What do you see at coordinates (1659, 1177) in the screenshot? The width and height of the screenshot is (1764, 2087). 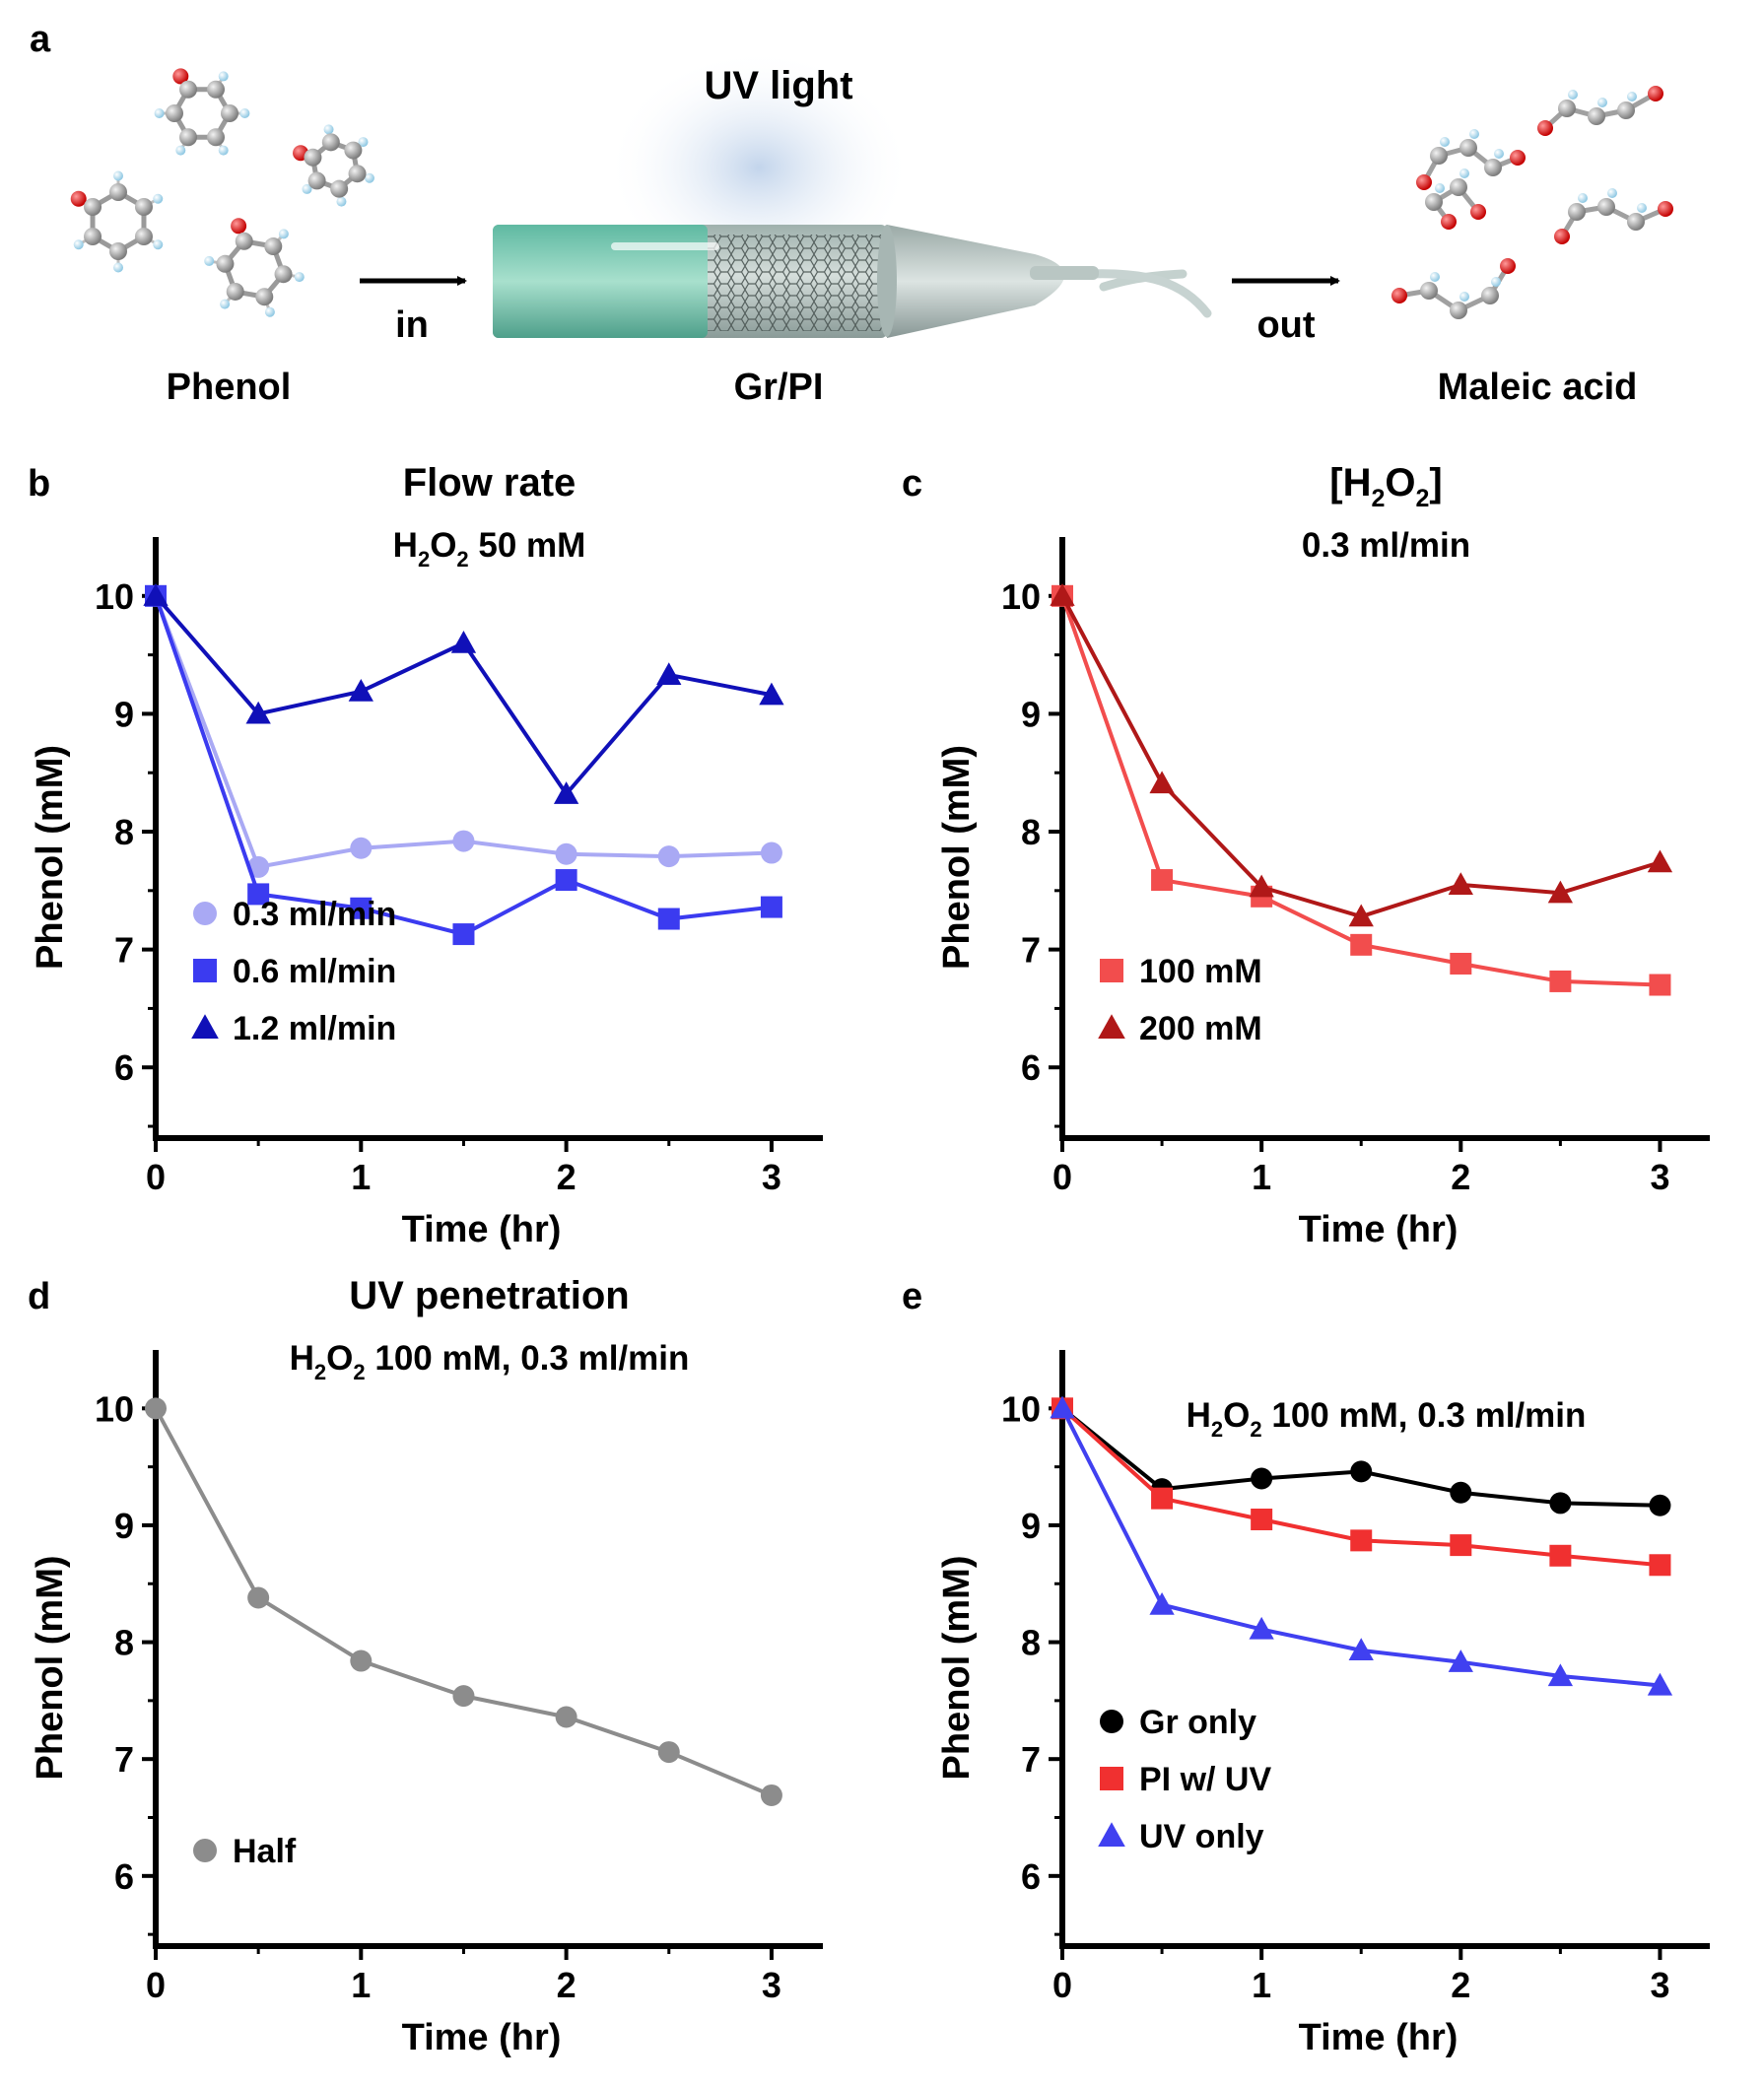 I see `x-tick-label: 3` at bounding box center [1659, 1177].